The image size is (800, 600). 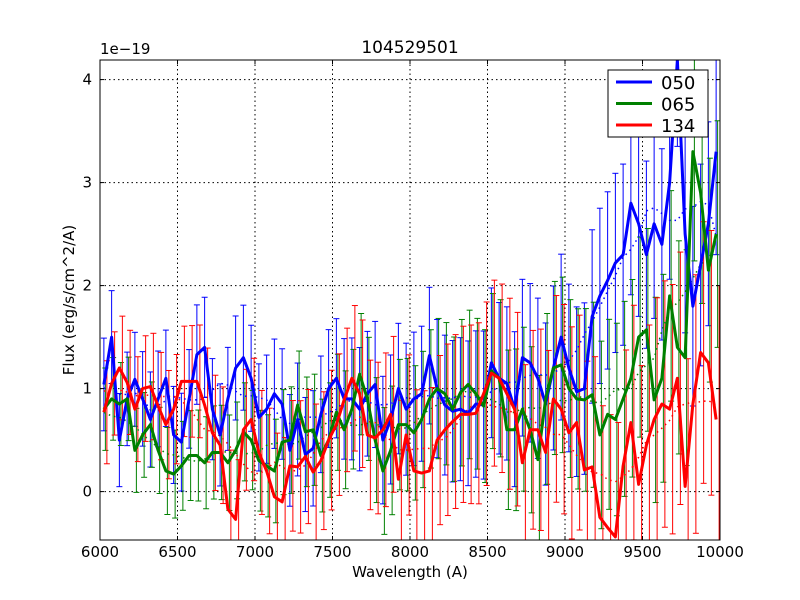 I want to click on legend-label-134: 134, so click(x=678, y=126).